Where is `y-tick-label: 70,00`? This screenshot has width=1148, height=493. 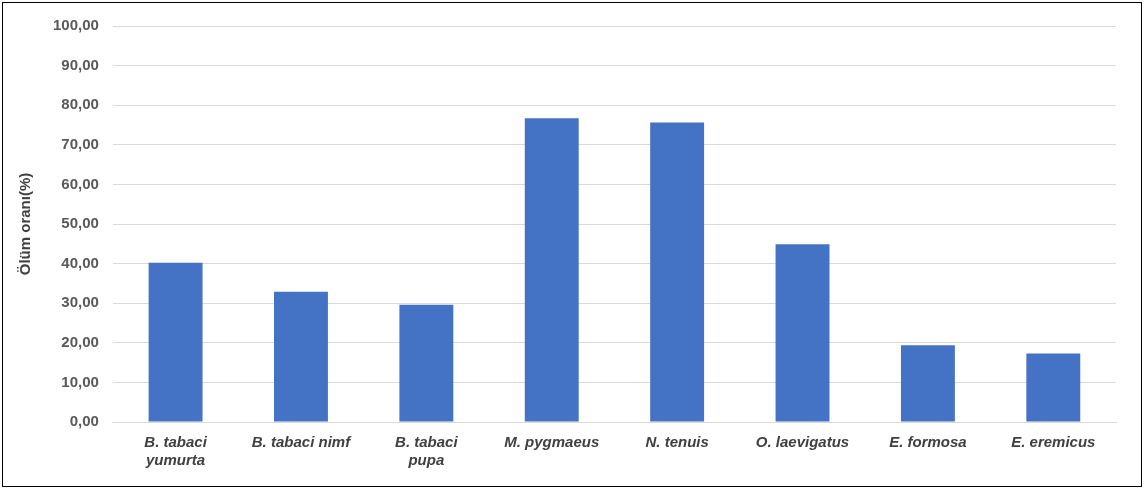
y-tick-label: 70,00 is located at coordinates (80, 143).